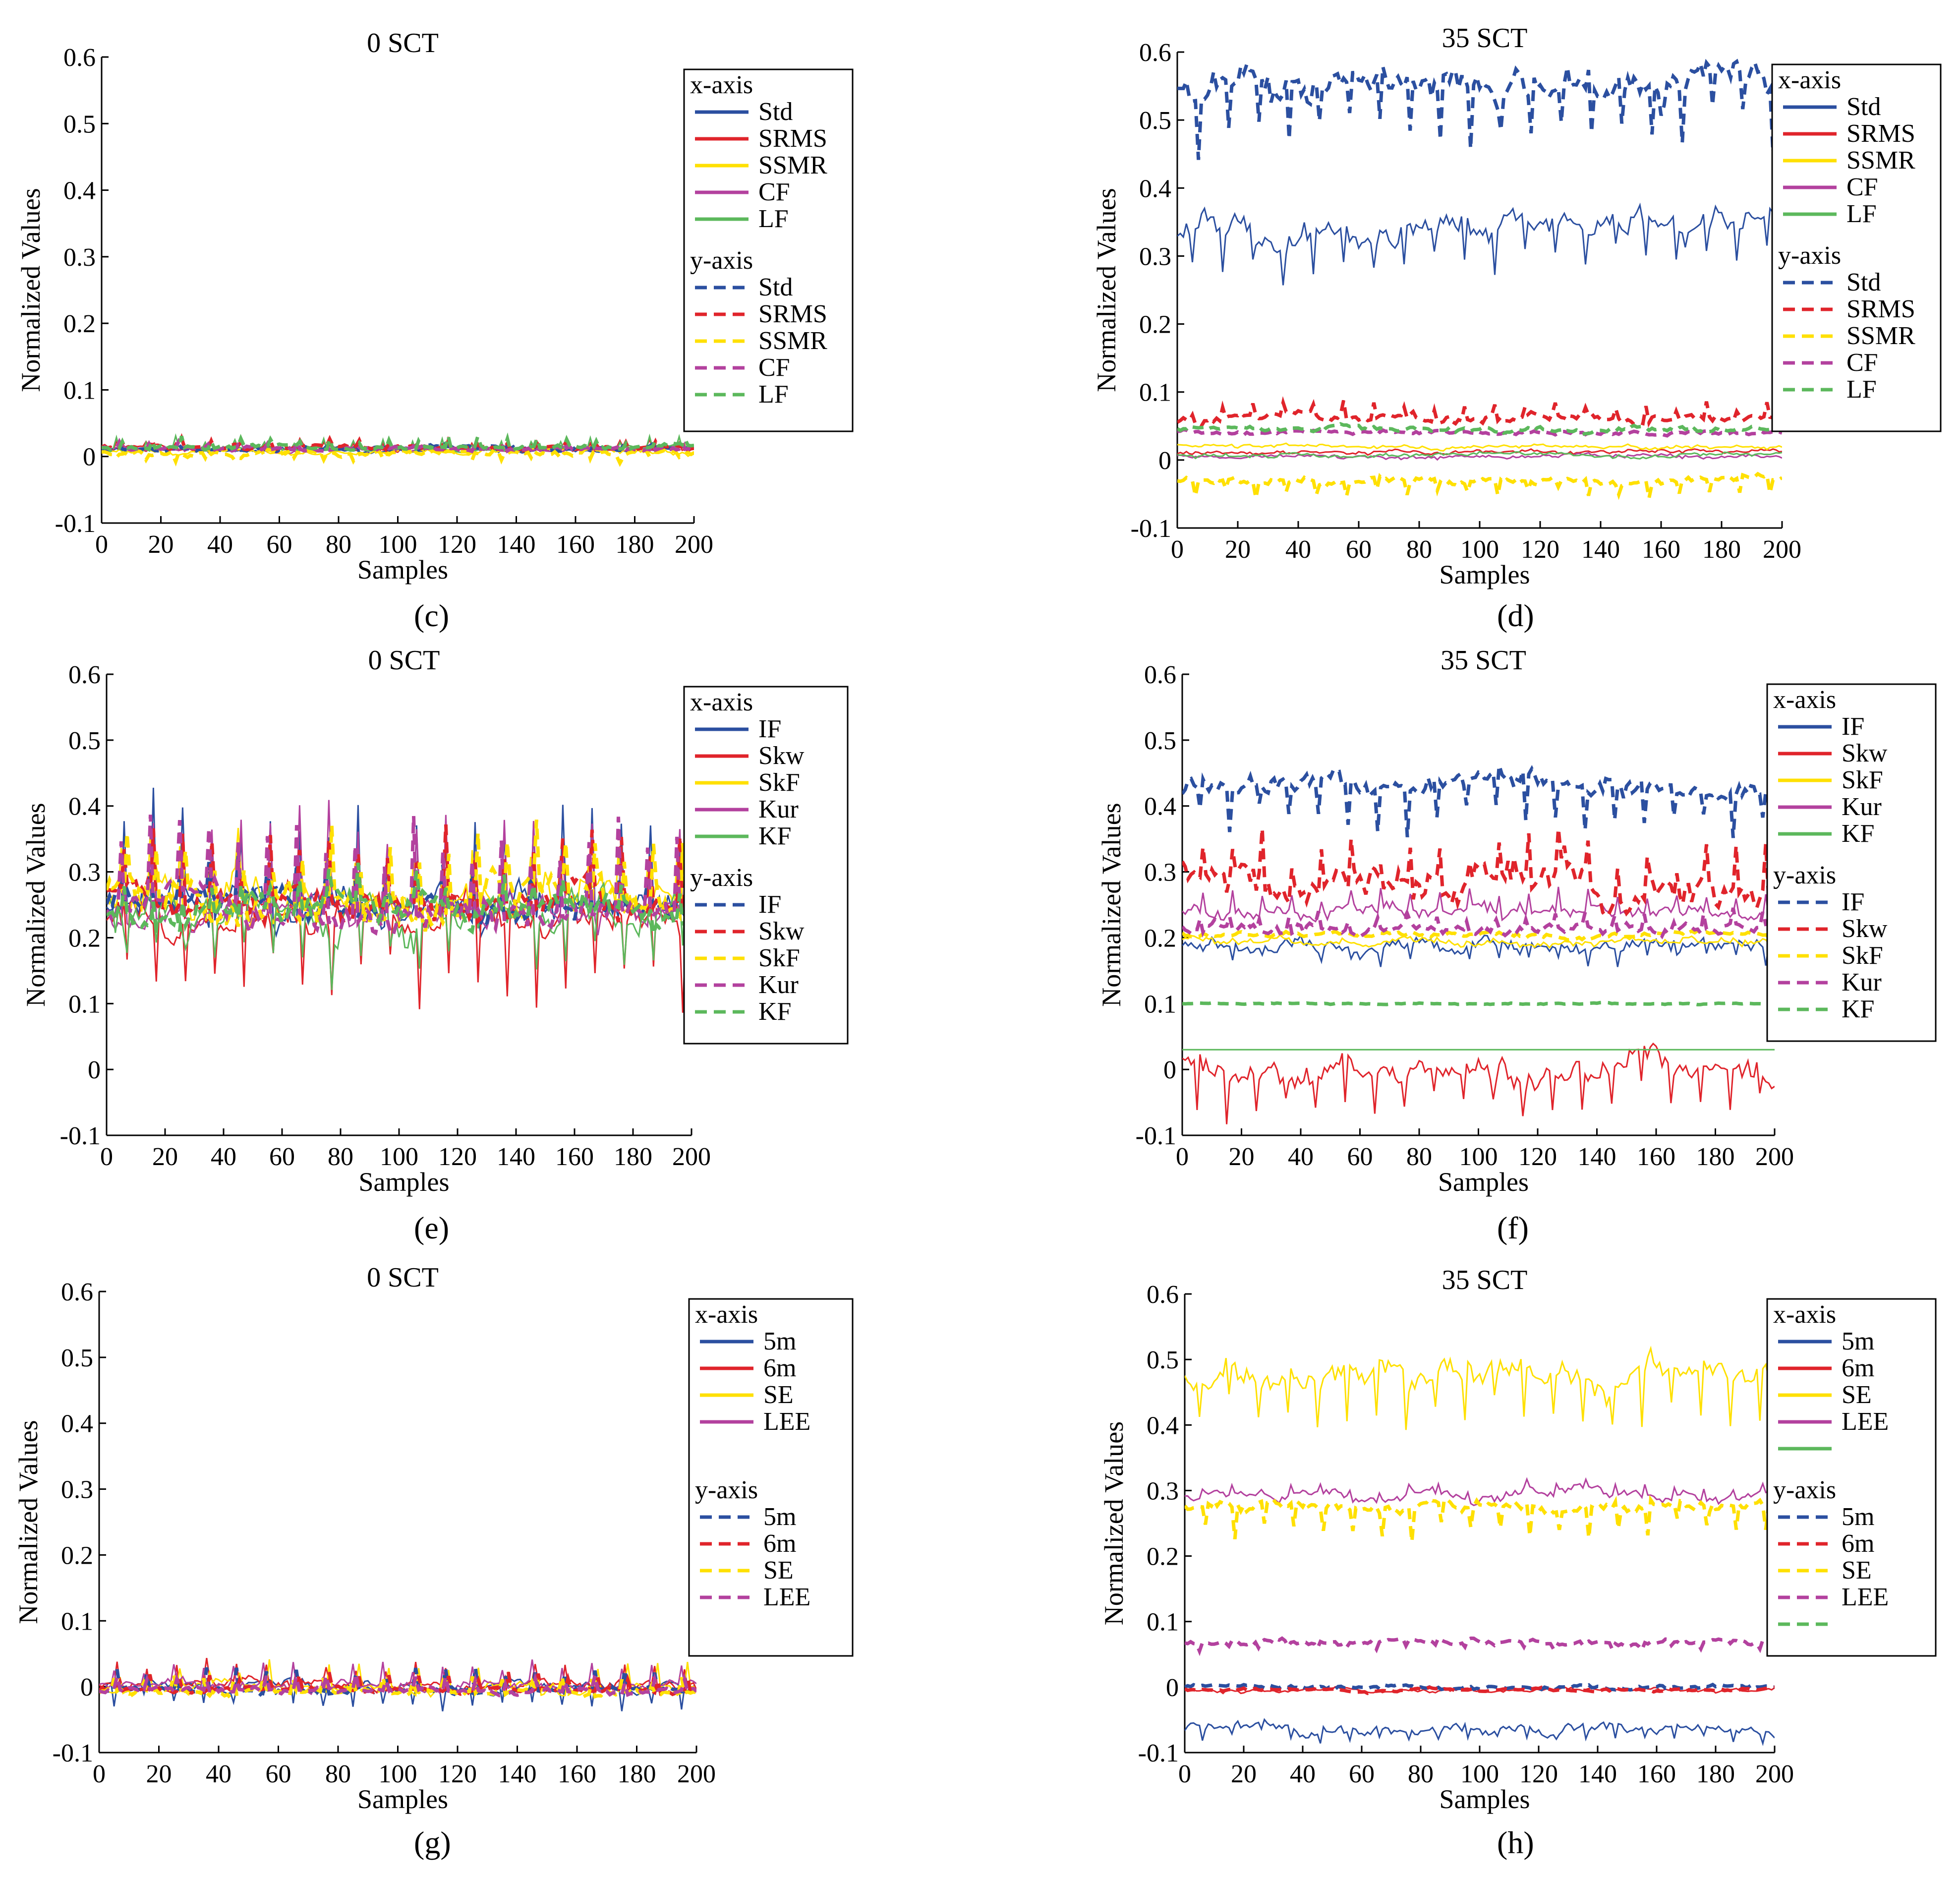 This screenshot has height=1879, width=1960. Describe the element at coordinates (1862, 807) in the screenshot. I see `legend-label: Kur` at that location.